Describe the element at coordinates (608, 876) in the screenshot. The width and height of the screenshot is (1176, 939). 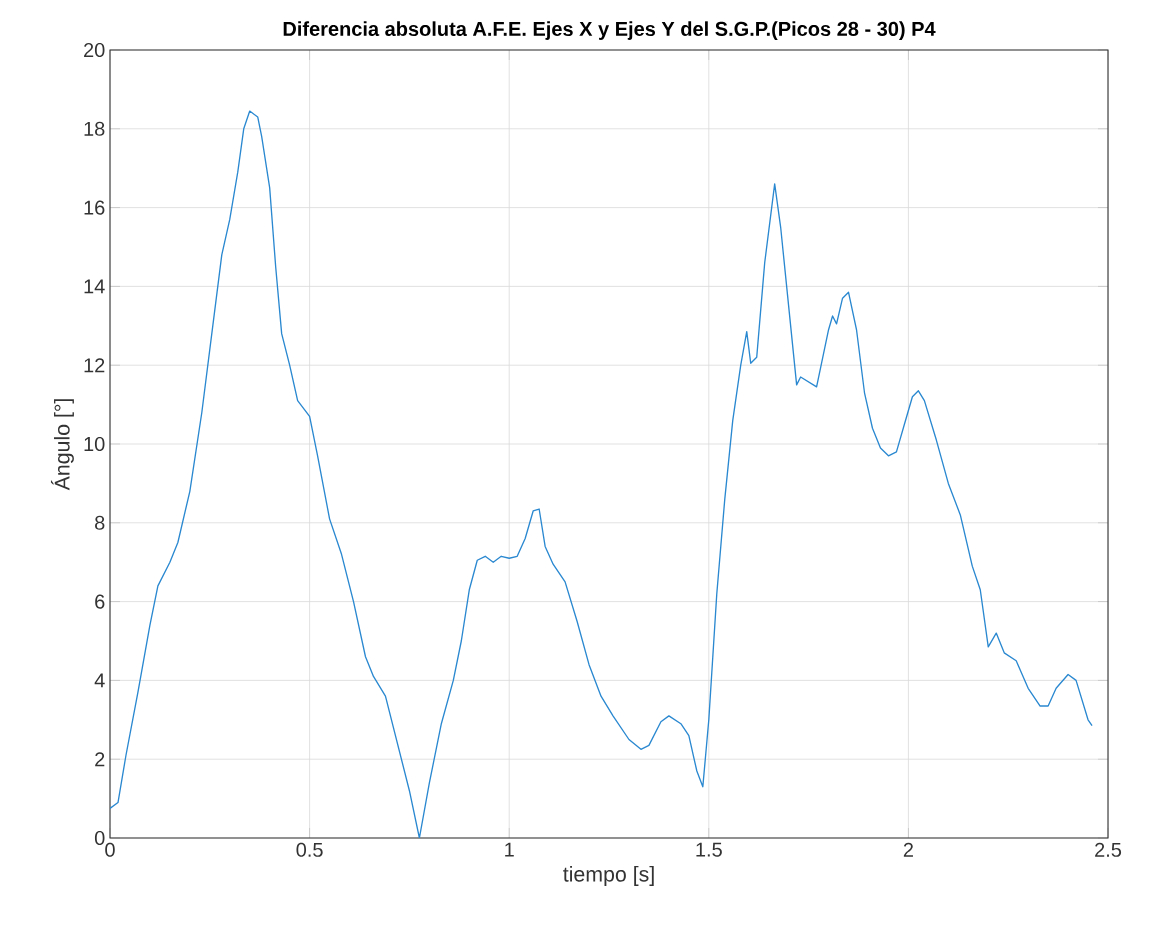
I see `x-axis-title: tiempo [s]` at that location.